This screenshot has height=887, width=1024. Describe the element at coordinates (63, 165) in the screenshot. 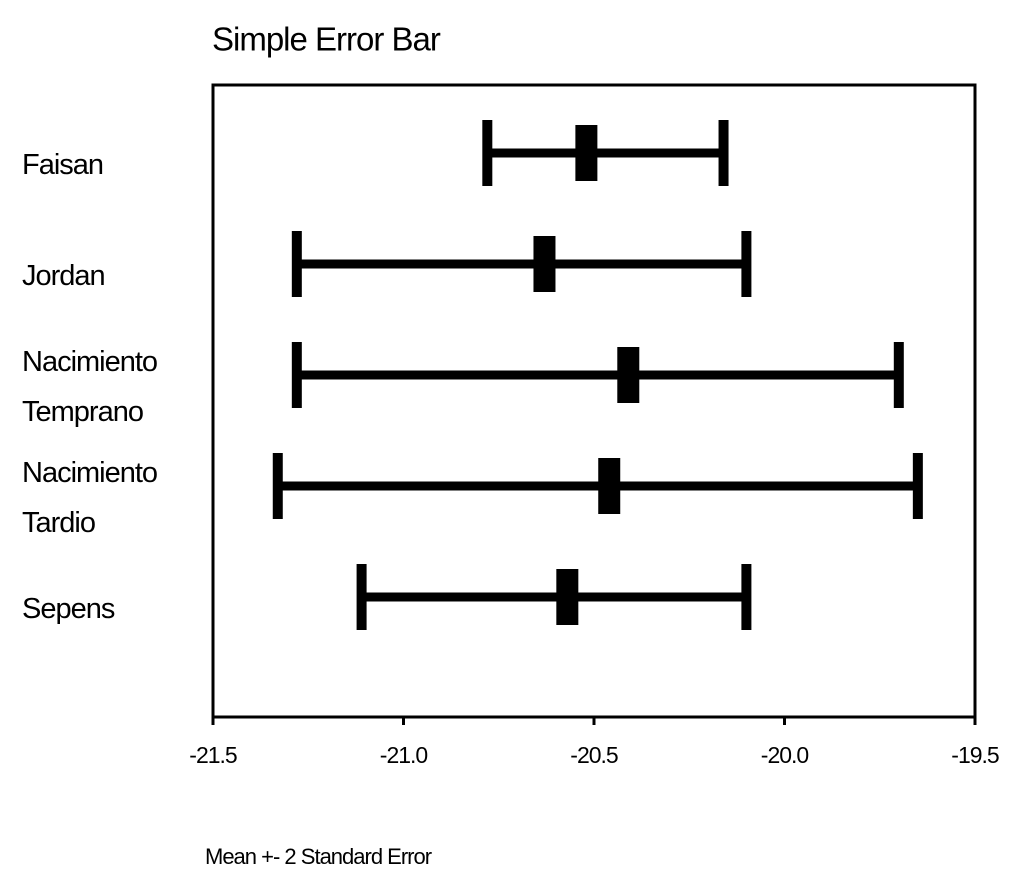

I see `category-label: Faisan` at that location.